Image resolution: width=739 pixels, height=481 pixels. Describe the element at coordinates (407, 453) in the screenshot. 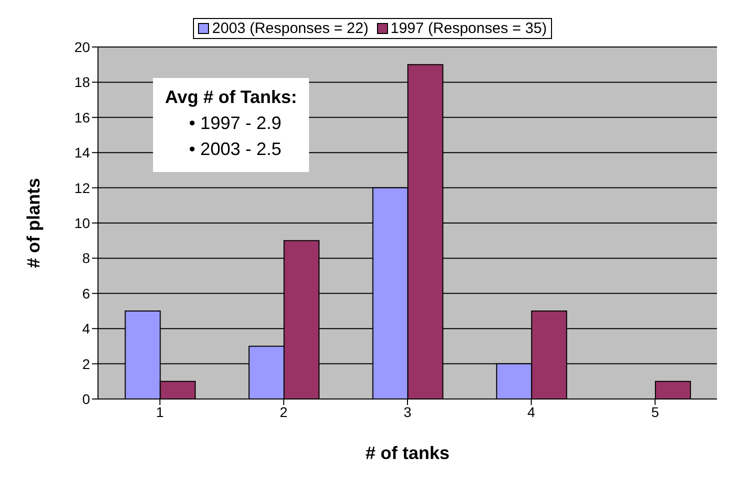

I see `x-axis-title: # of tanks` at that location.